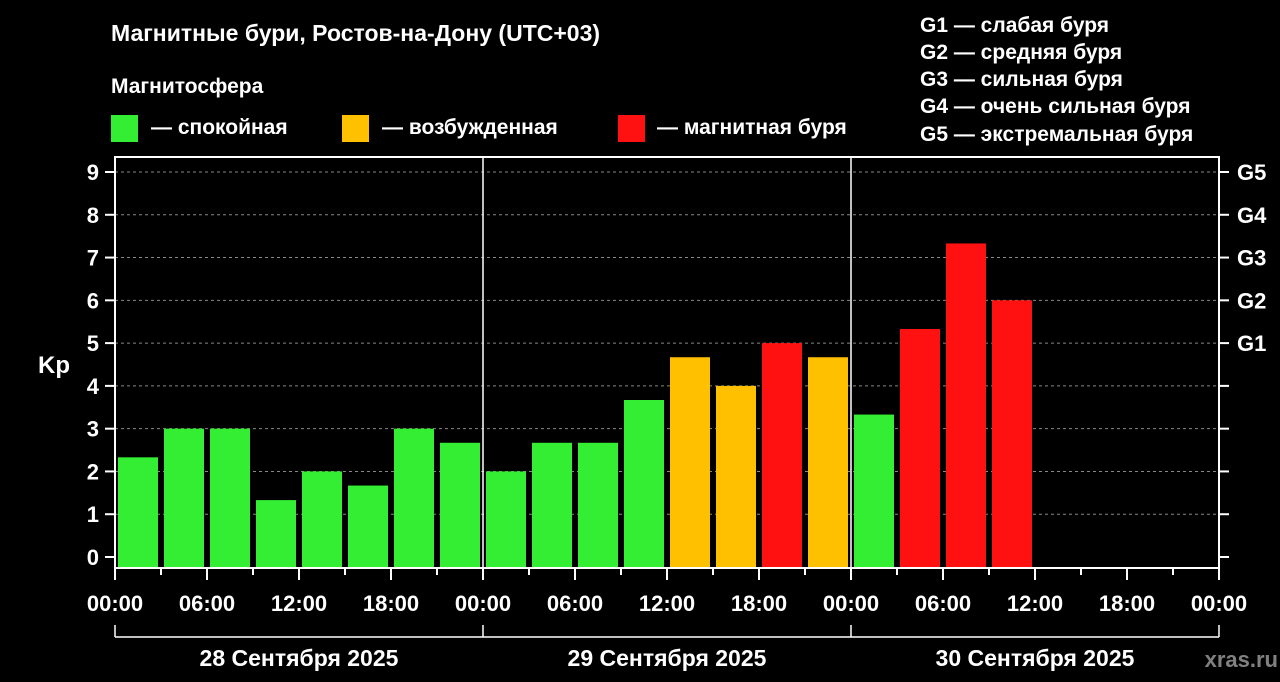  What do you see at coordinates (667, 658) in the screenshot?
I see `day-label: 29 Сентября 2025` at bounding box center [667, 658].